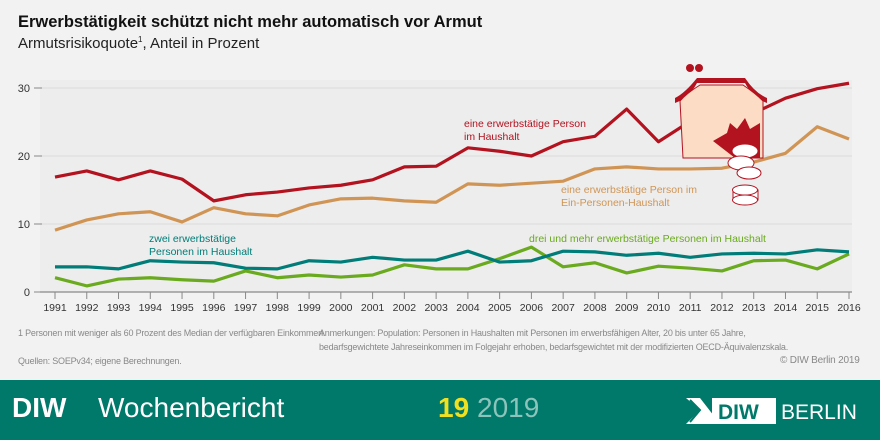  Describe the element at coordinates (500, 308) in the screenshot. I see `x-tick-label: 2005` at that location.